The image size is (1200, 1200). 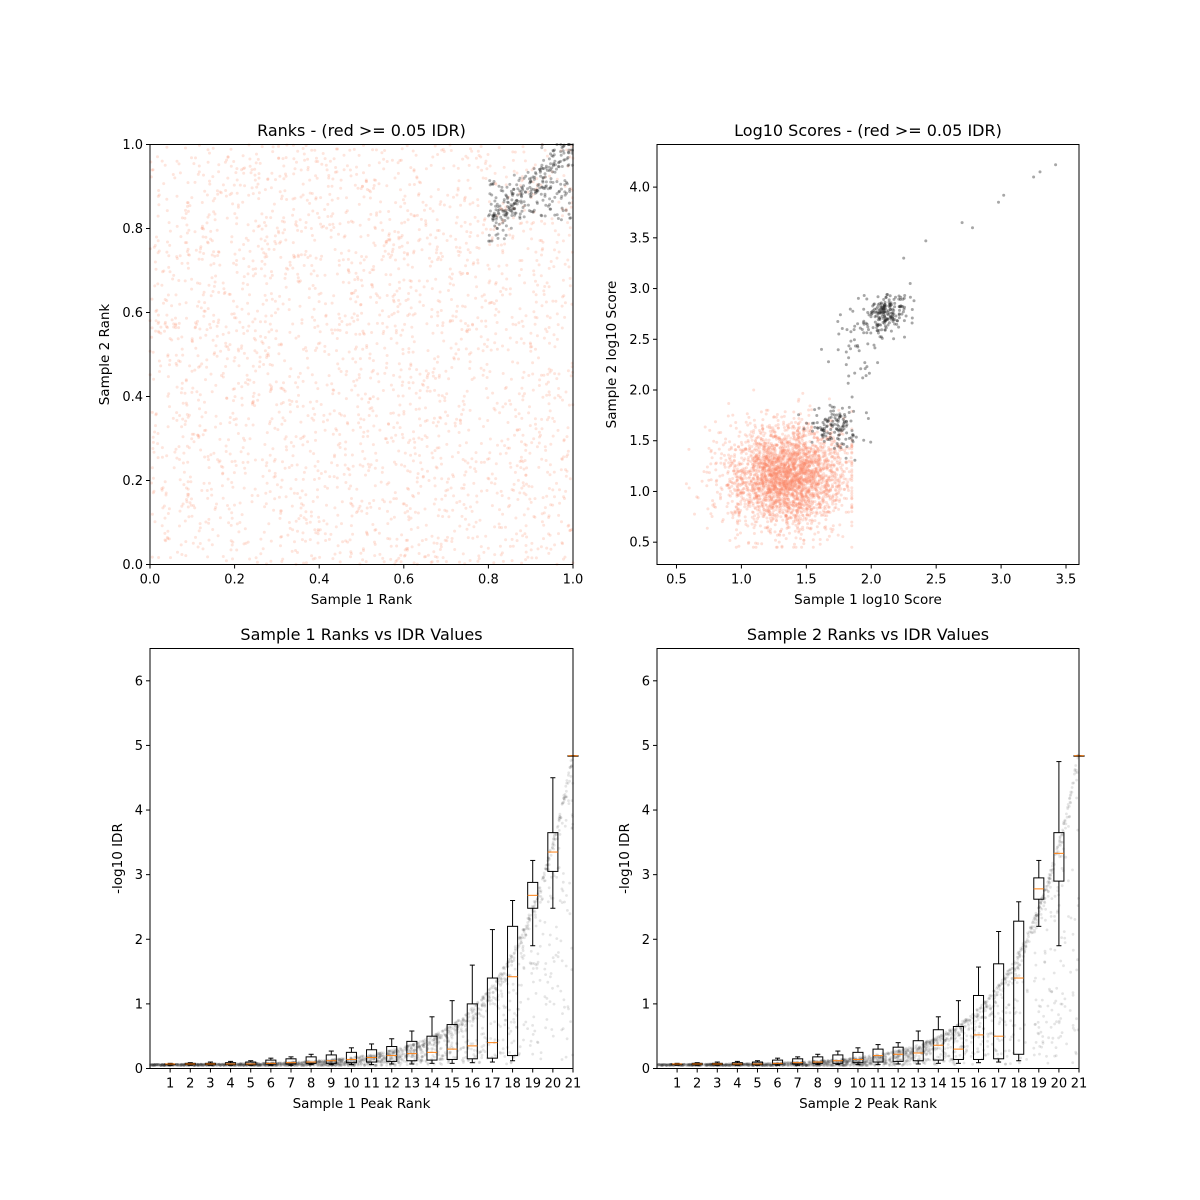 What do you see at coordinates (234, 580) in the screenshot?
I see `x-tick-label: 0.2` at bounding box center [234, 580].